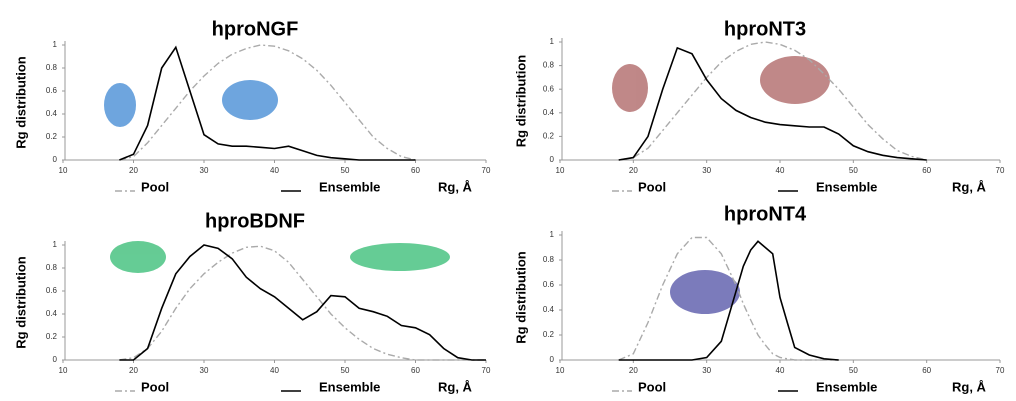 This screenshot has width=1016, height=401. Describe the element at coordinates (255, 29) in the screenshot. I see `chart-title: hproNGF` at that location.